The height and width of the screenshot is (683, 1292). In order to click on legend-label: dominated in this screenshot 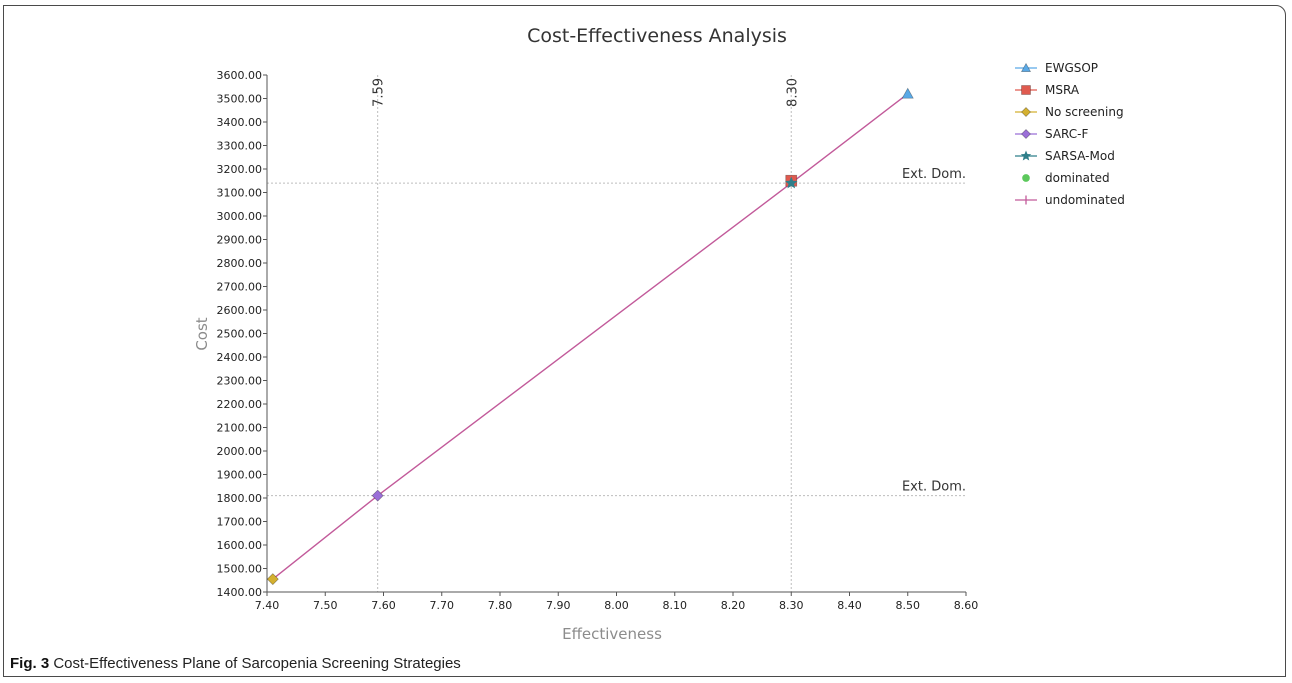, I will do `click(1077, 178)`.